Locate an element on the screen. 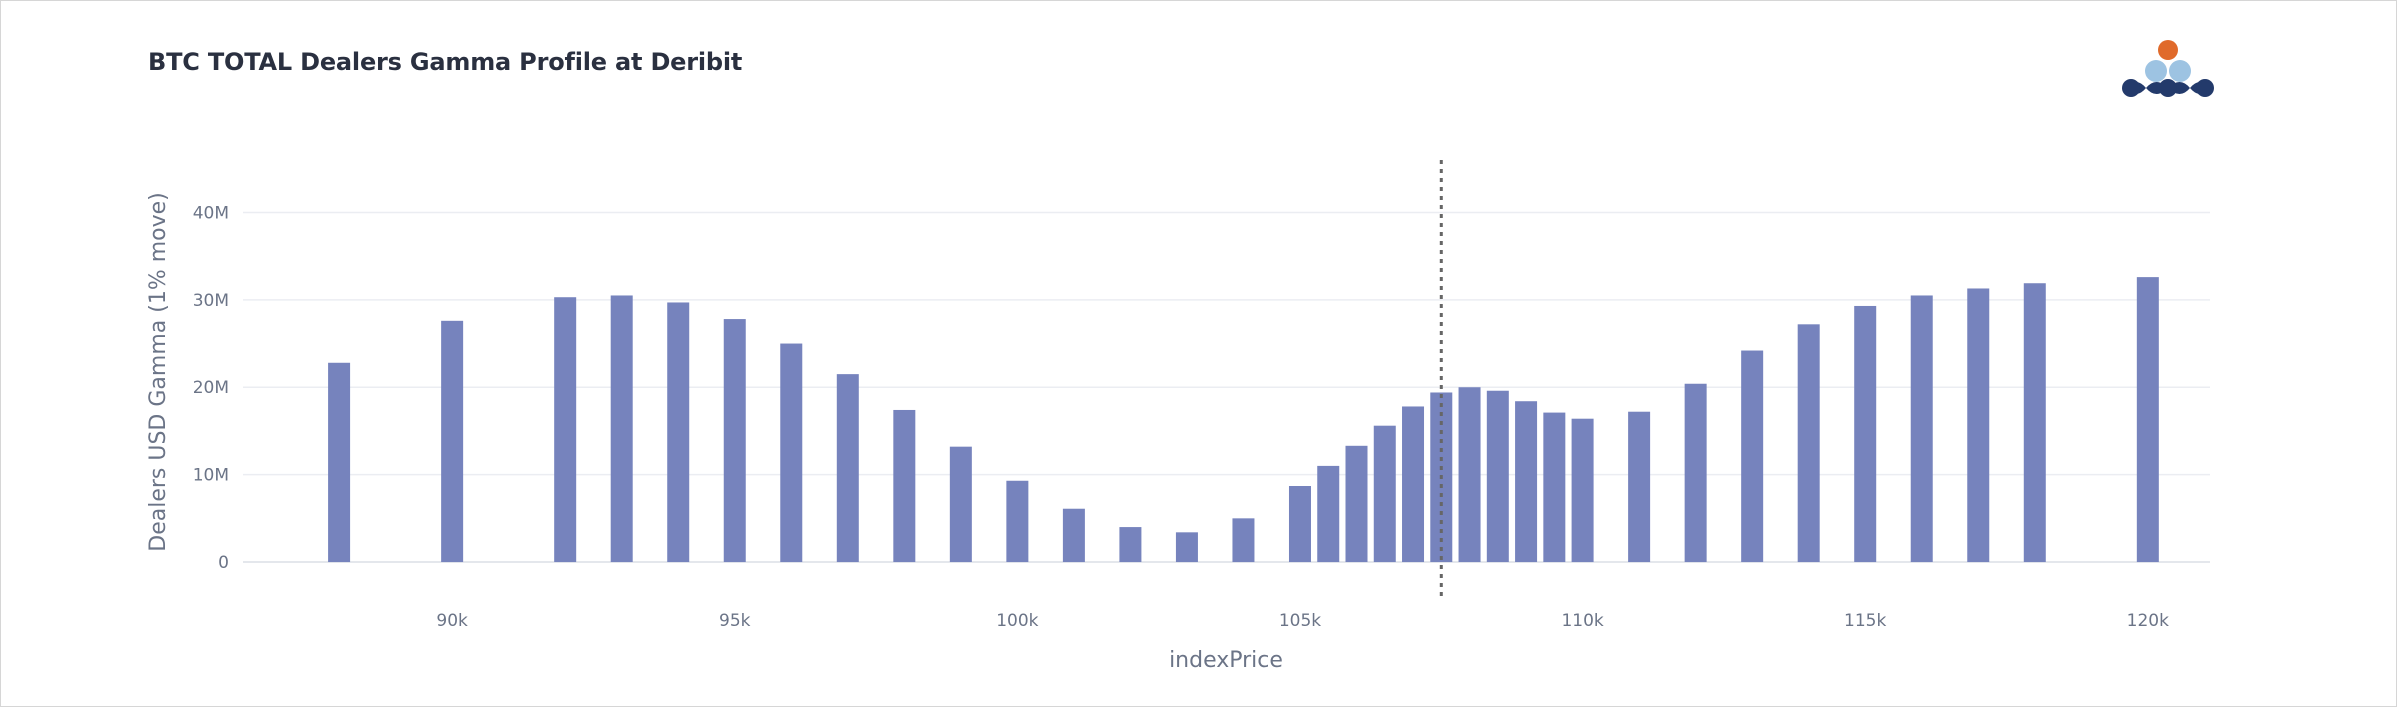 The height and width of the screenshot is (707, 2397). x-tick-label: 90k is located at coordinates (452, 621).